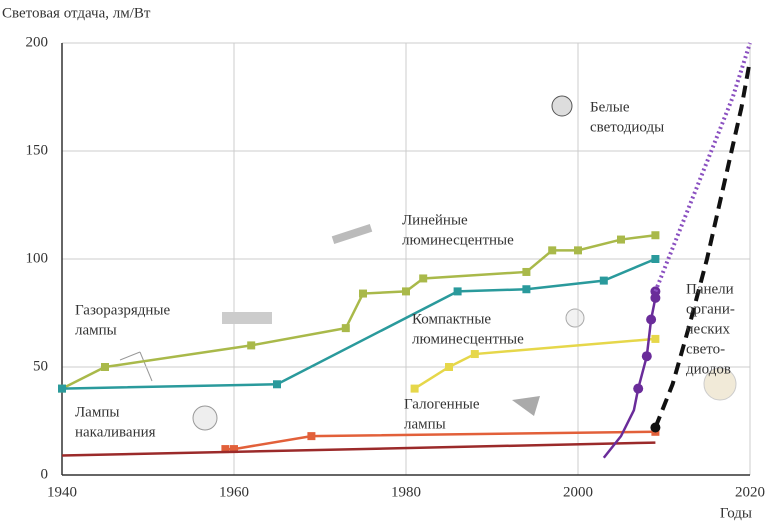  What do you see at coordinates (710, 309) in the screenshot?
I see `annotation: органи-` at bounding box center [710, 309].